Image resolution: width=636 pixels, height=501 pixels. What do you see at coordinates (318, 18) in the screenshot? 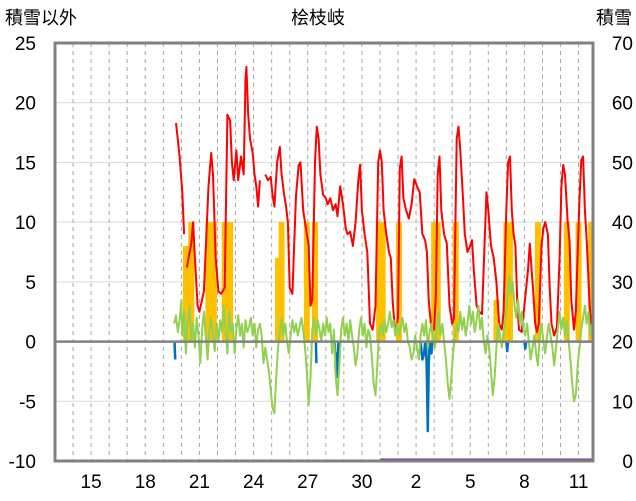
I see `chart-title: 桧枝岐` at bounding box center [318, 18].